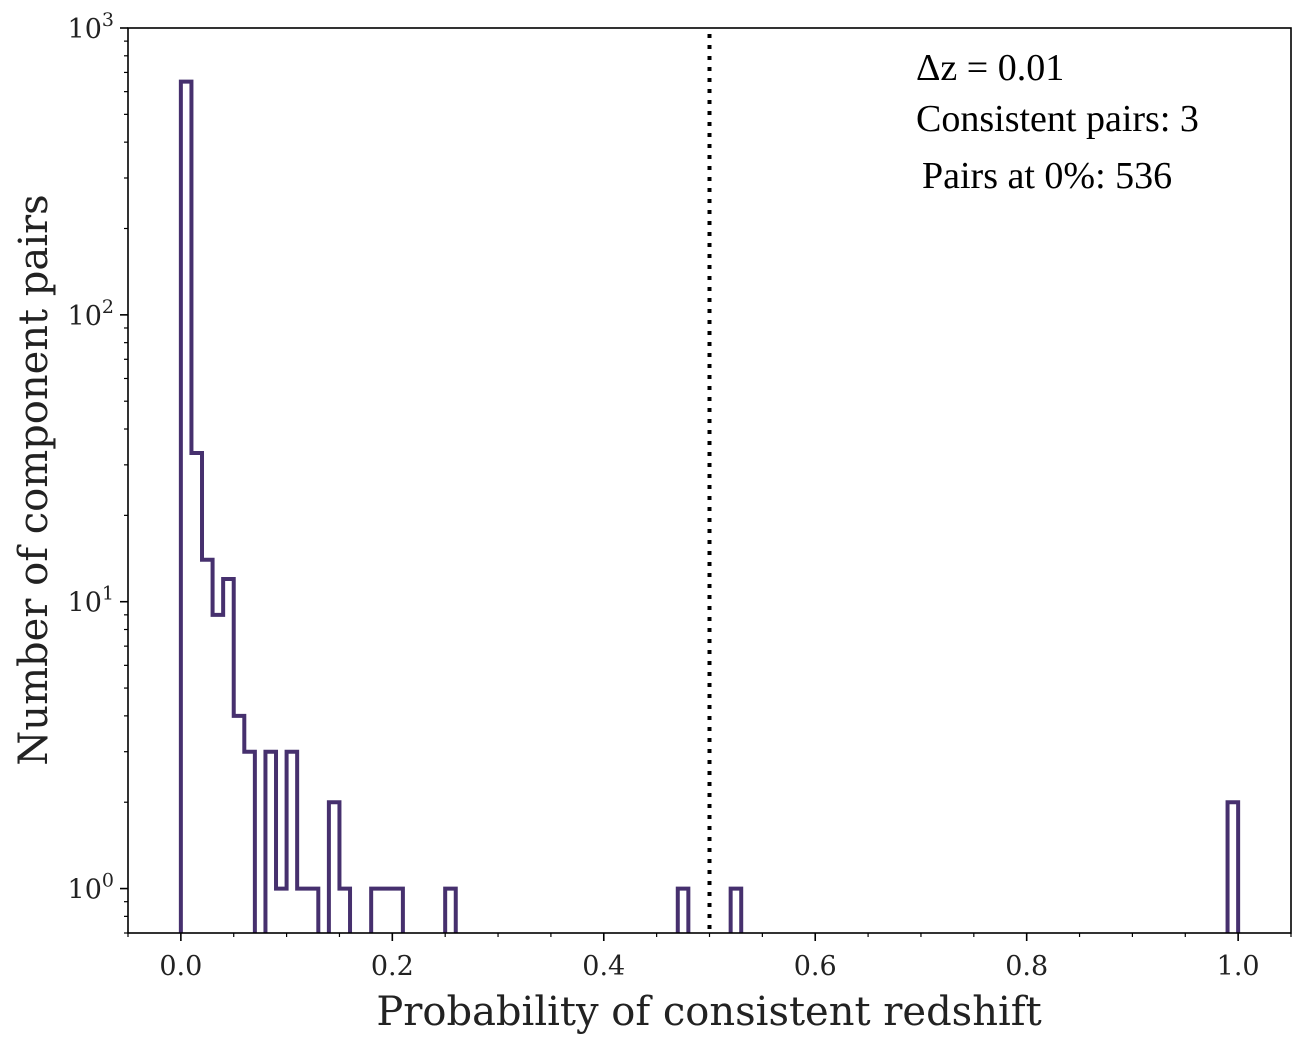 Image resolution: width=1314 pixels, height=1049 pixels. What do you see at coordinates (91, 314) in the screenshot?
I see `y-tick-label: 10²` at bounding box center [91, 314].